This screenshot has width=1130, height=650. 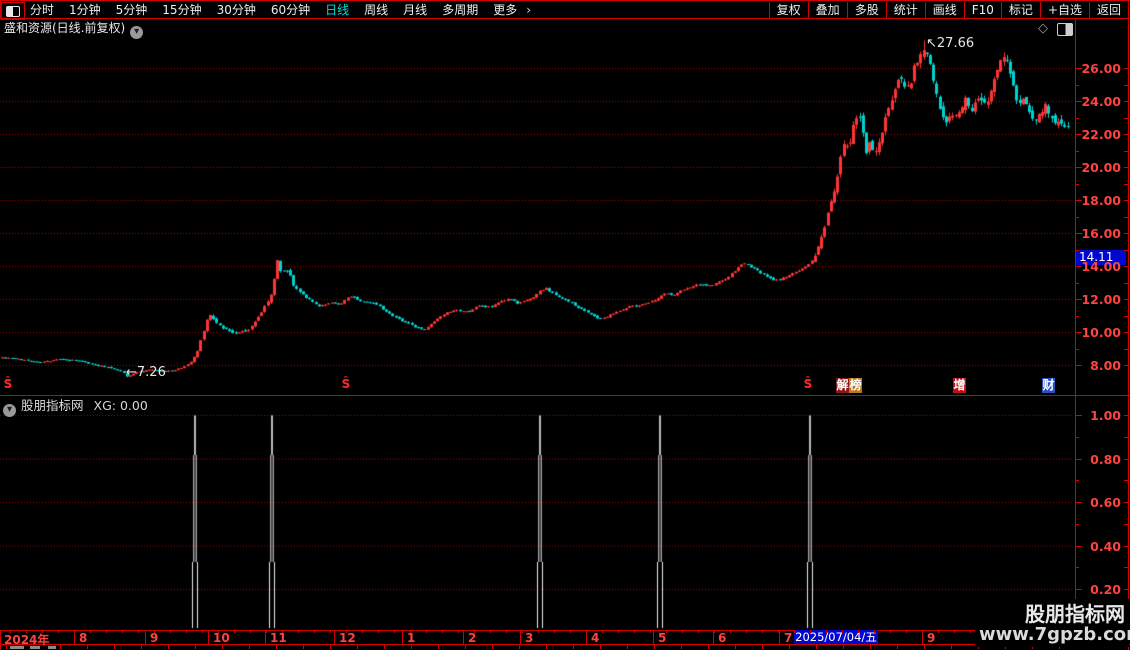 I want to click on tab-周线: 周线, so click(x=376, y=10).